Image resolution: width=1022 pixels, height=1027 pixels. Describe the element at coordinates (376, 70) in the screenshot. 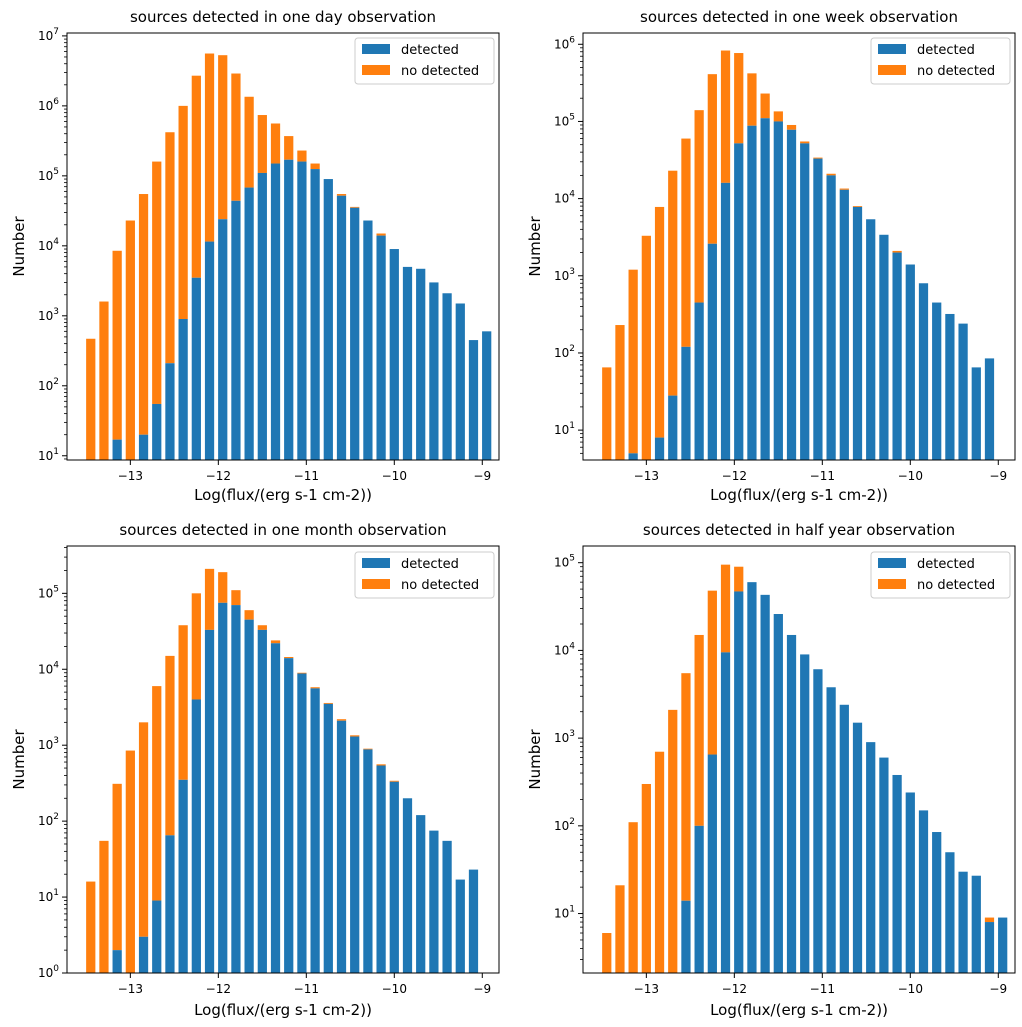

I see `legend-swatch-no-detected` at that location.